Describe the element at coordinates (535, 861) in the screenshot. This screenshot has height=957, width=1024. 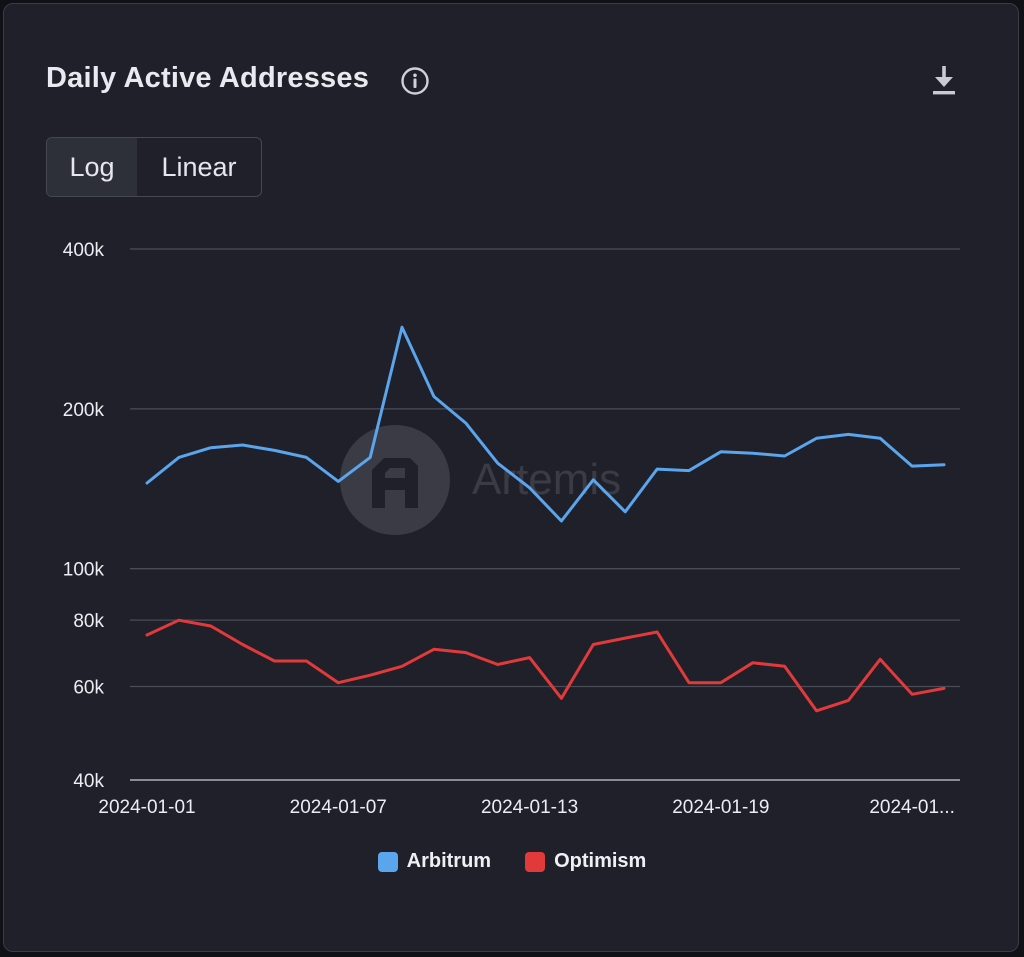
I see `legend-swatch-optimism` at that location.